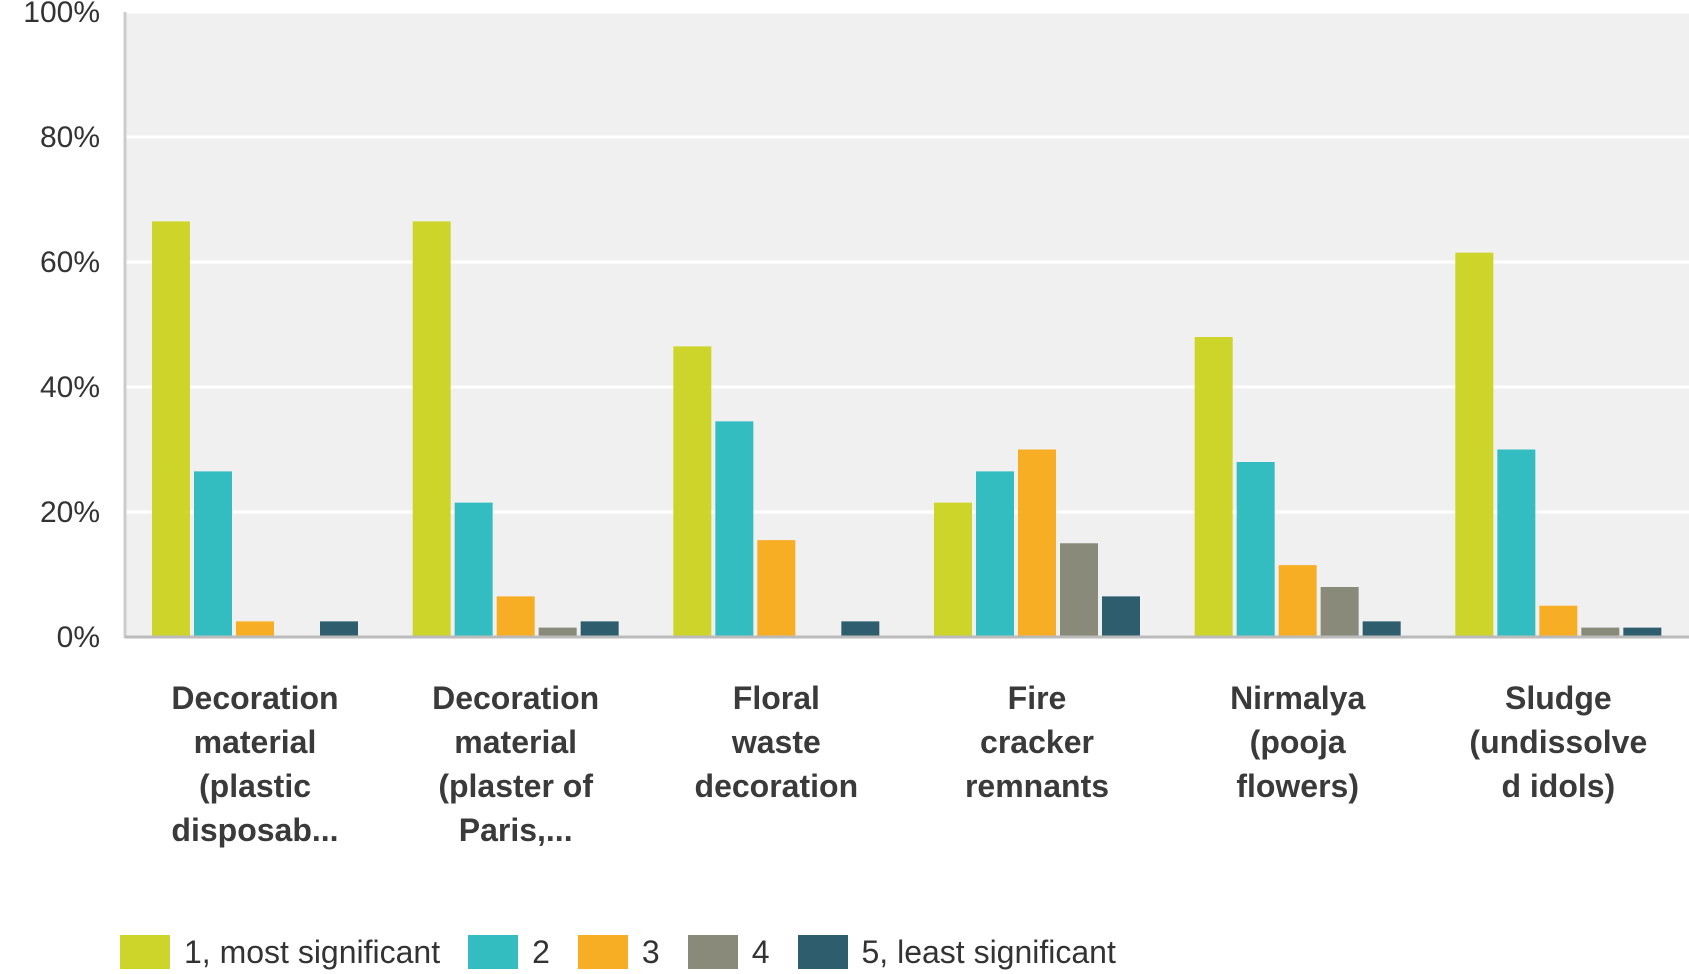 The height and width of the screenshot is (974, 1689). I want to click on legend-label: 3, so click(650, 951).